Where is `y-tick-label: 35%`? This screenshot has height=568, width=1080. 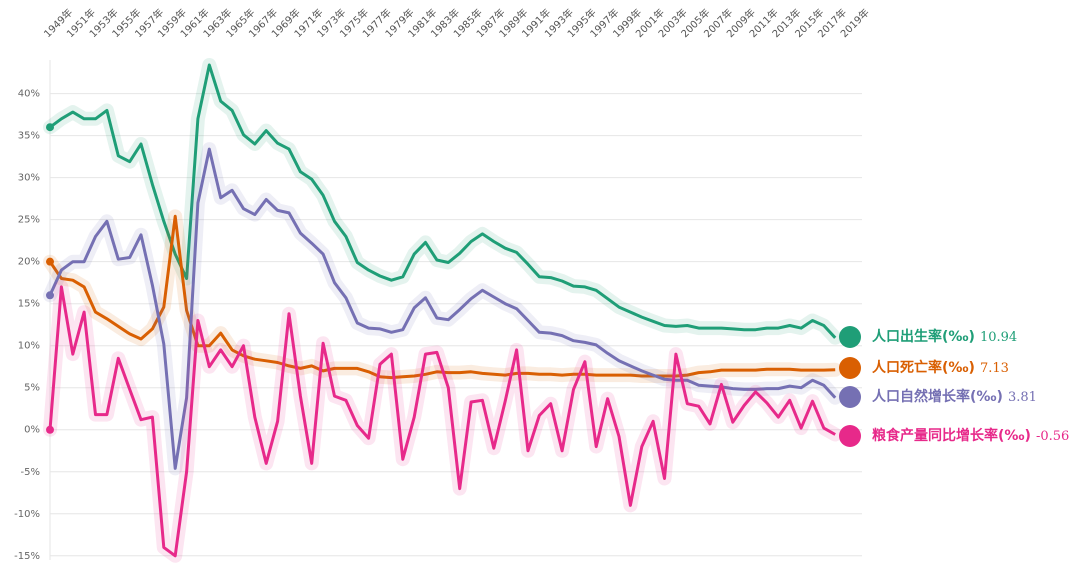
y-tick-label: 35% is located at coordinates (29, 136).